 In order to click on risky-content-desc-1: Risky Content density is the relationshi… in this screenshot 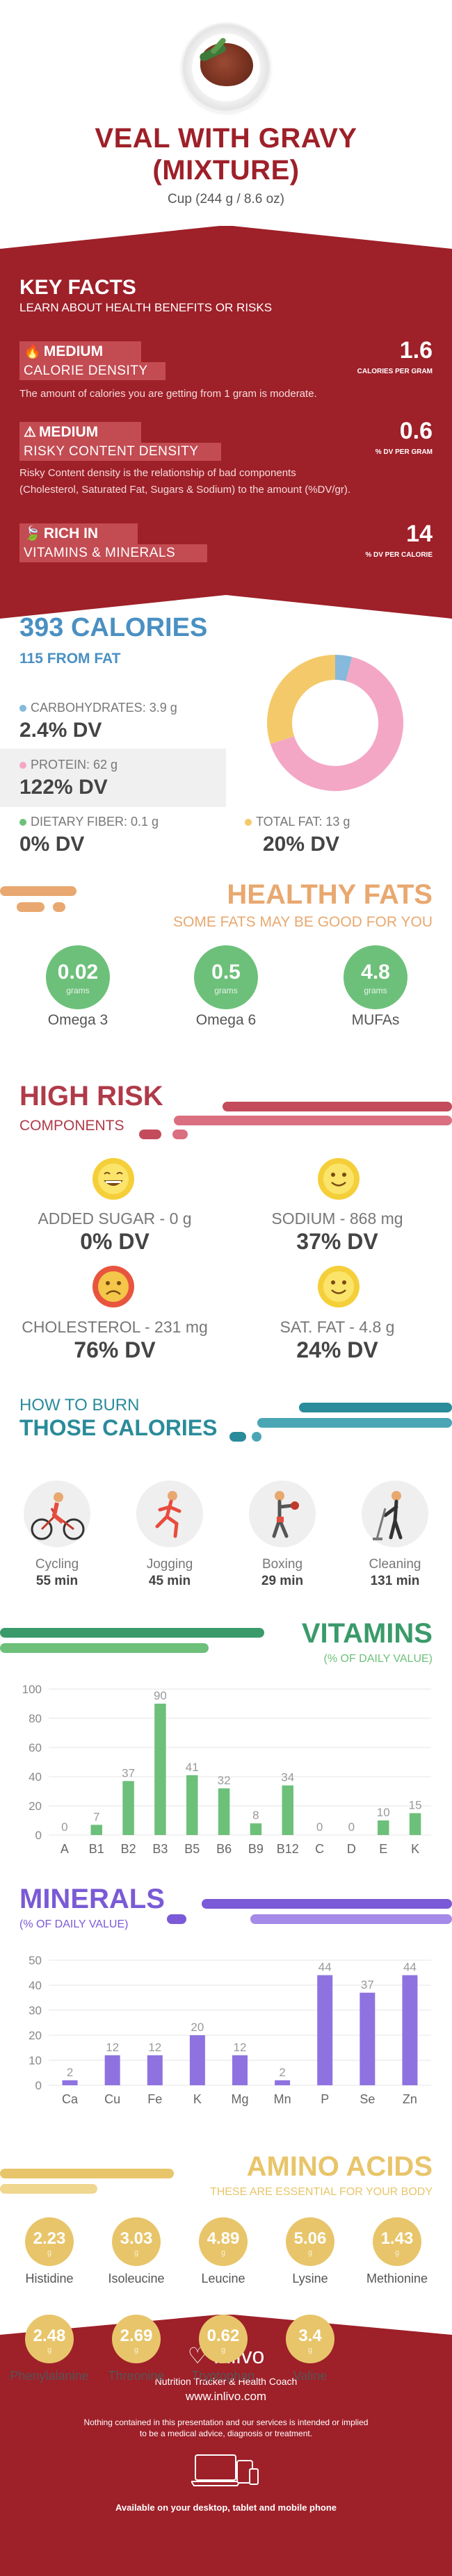, I will do `click(157, 473)`.